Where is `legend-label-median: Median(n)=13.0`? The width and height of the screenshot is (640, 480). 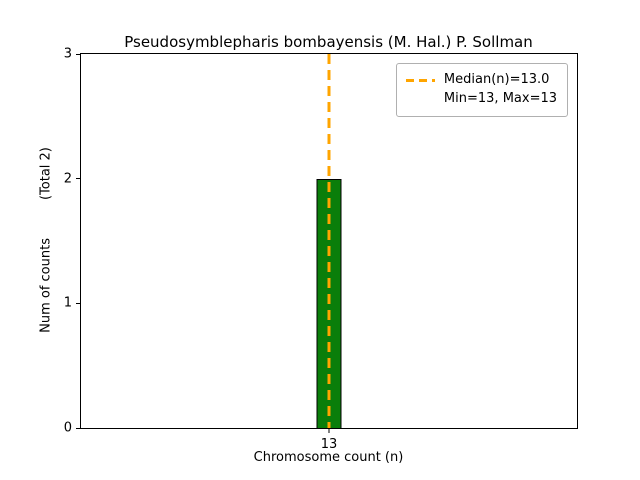
legend-label-median: Median(n)=13.0 is located at coordinates (496, 79).